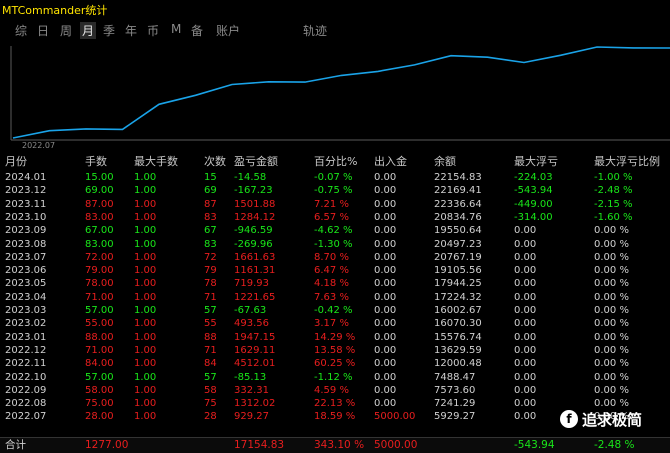 Image resolution: width=670 pixels, height=453 pixels. I want to click on cell-max-dd: -543.94, so click(533, 191).